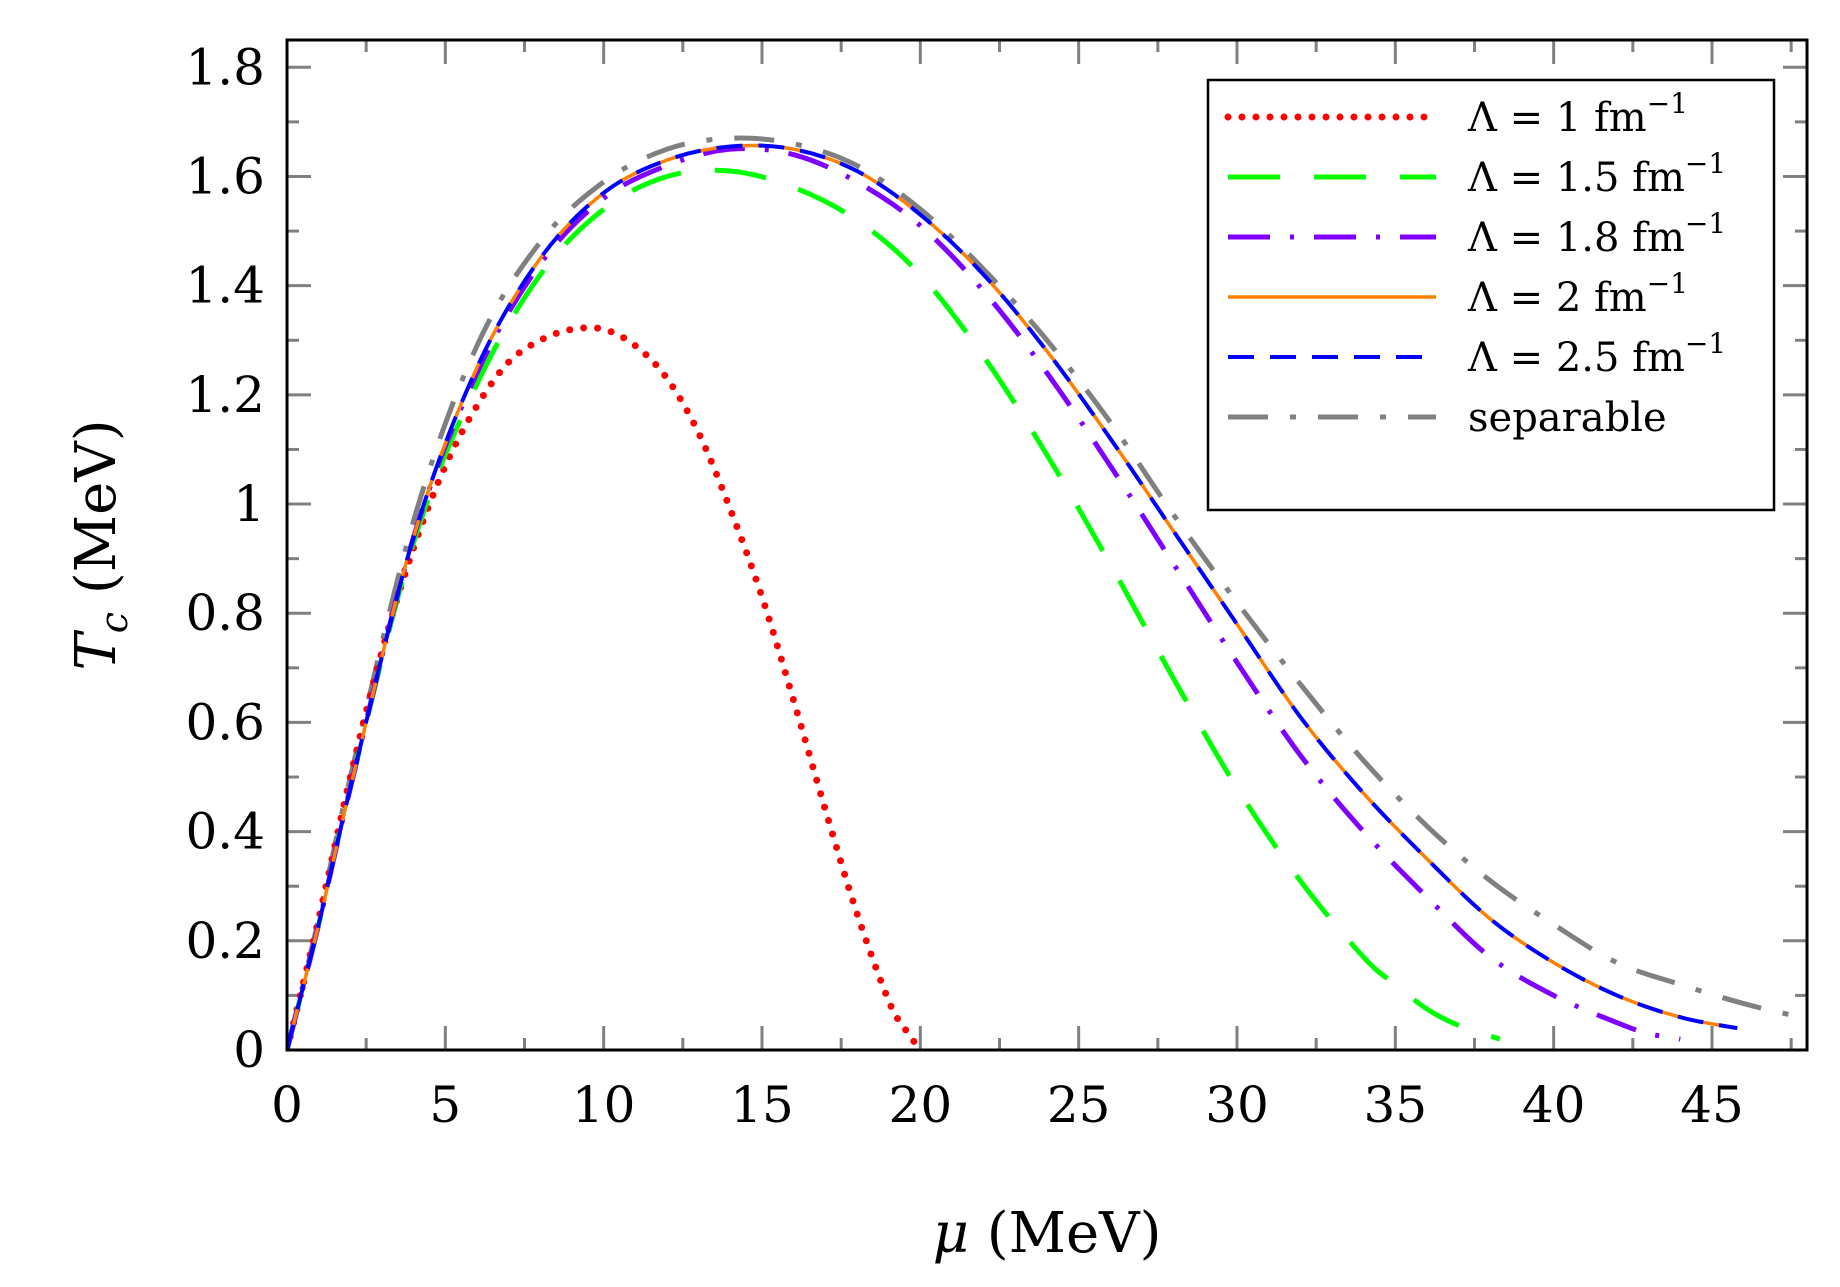 The height and width of the screenshot is (1287, 1840). Describe the element at coordinates (1596, 354) in the screenshot. I see `legend-label-4: Λ = 2.5 fm−1` at that location.